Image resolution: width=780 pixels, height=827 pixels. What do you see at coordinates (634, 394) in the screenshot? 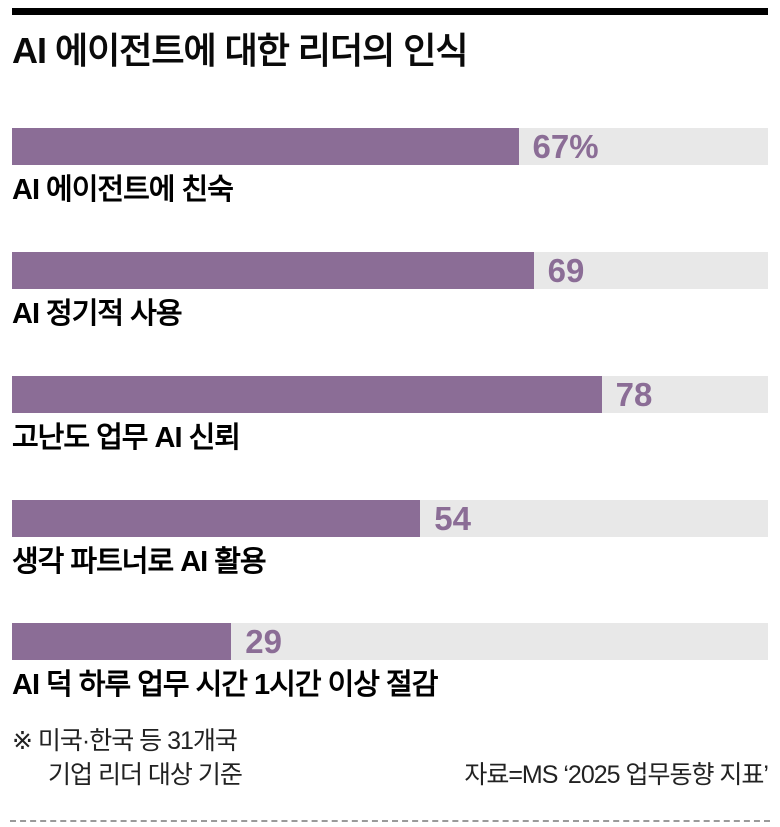
I see `bar-value-label: 78` at bounding box center [634, 394].